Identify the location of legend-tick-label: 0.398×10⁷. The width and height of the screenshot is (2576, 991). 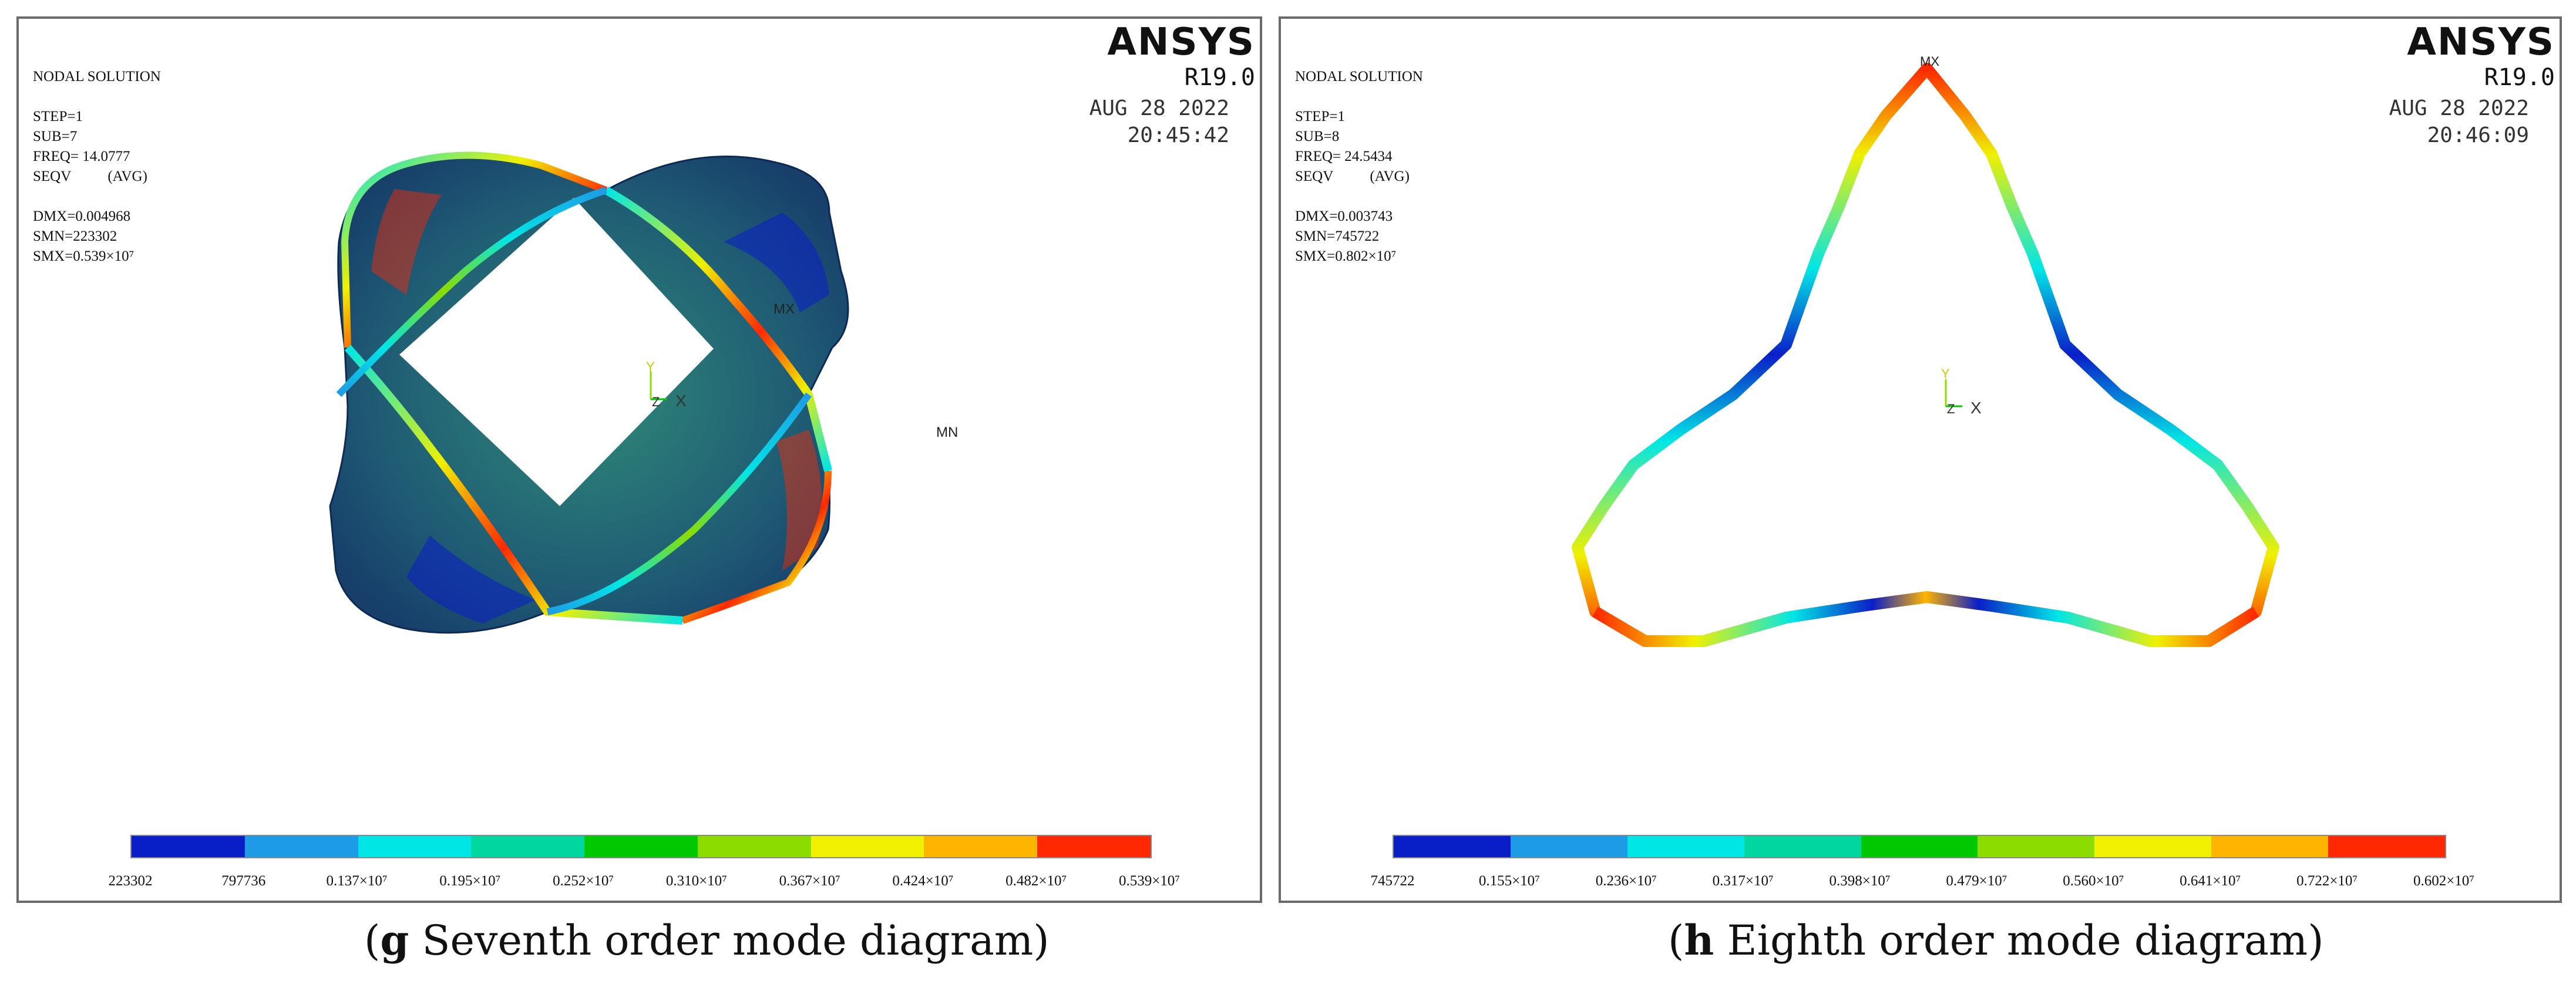
(1860, 881).